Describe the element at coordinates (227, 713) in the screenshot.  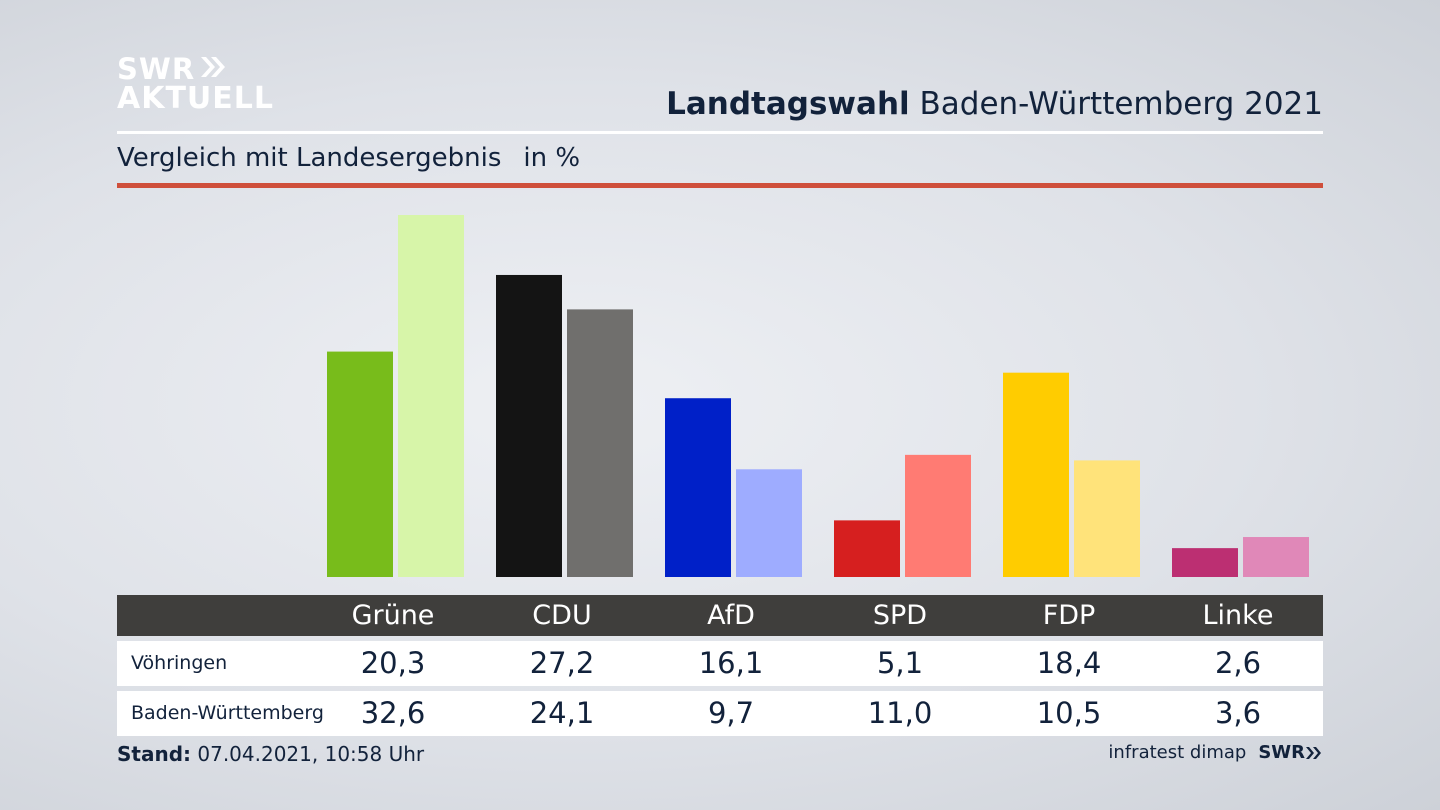
I see `row-label: Baden-Württemberg` at that location.